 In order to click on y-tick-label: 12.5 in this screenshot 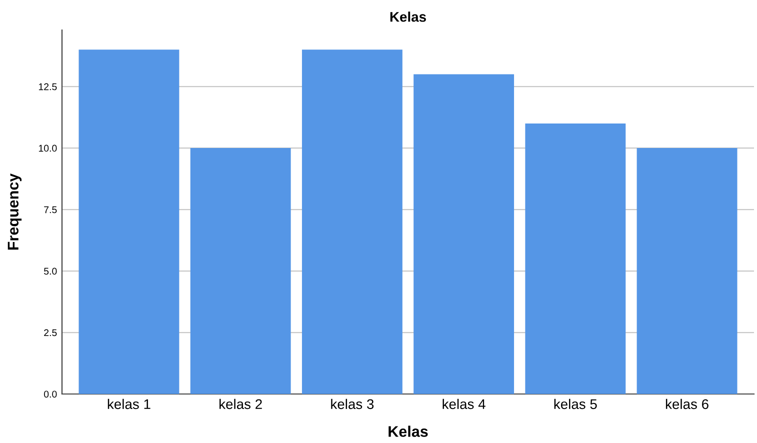, I will do `click(47, 86)`.